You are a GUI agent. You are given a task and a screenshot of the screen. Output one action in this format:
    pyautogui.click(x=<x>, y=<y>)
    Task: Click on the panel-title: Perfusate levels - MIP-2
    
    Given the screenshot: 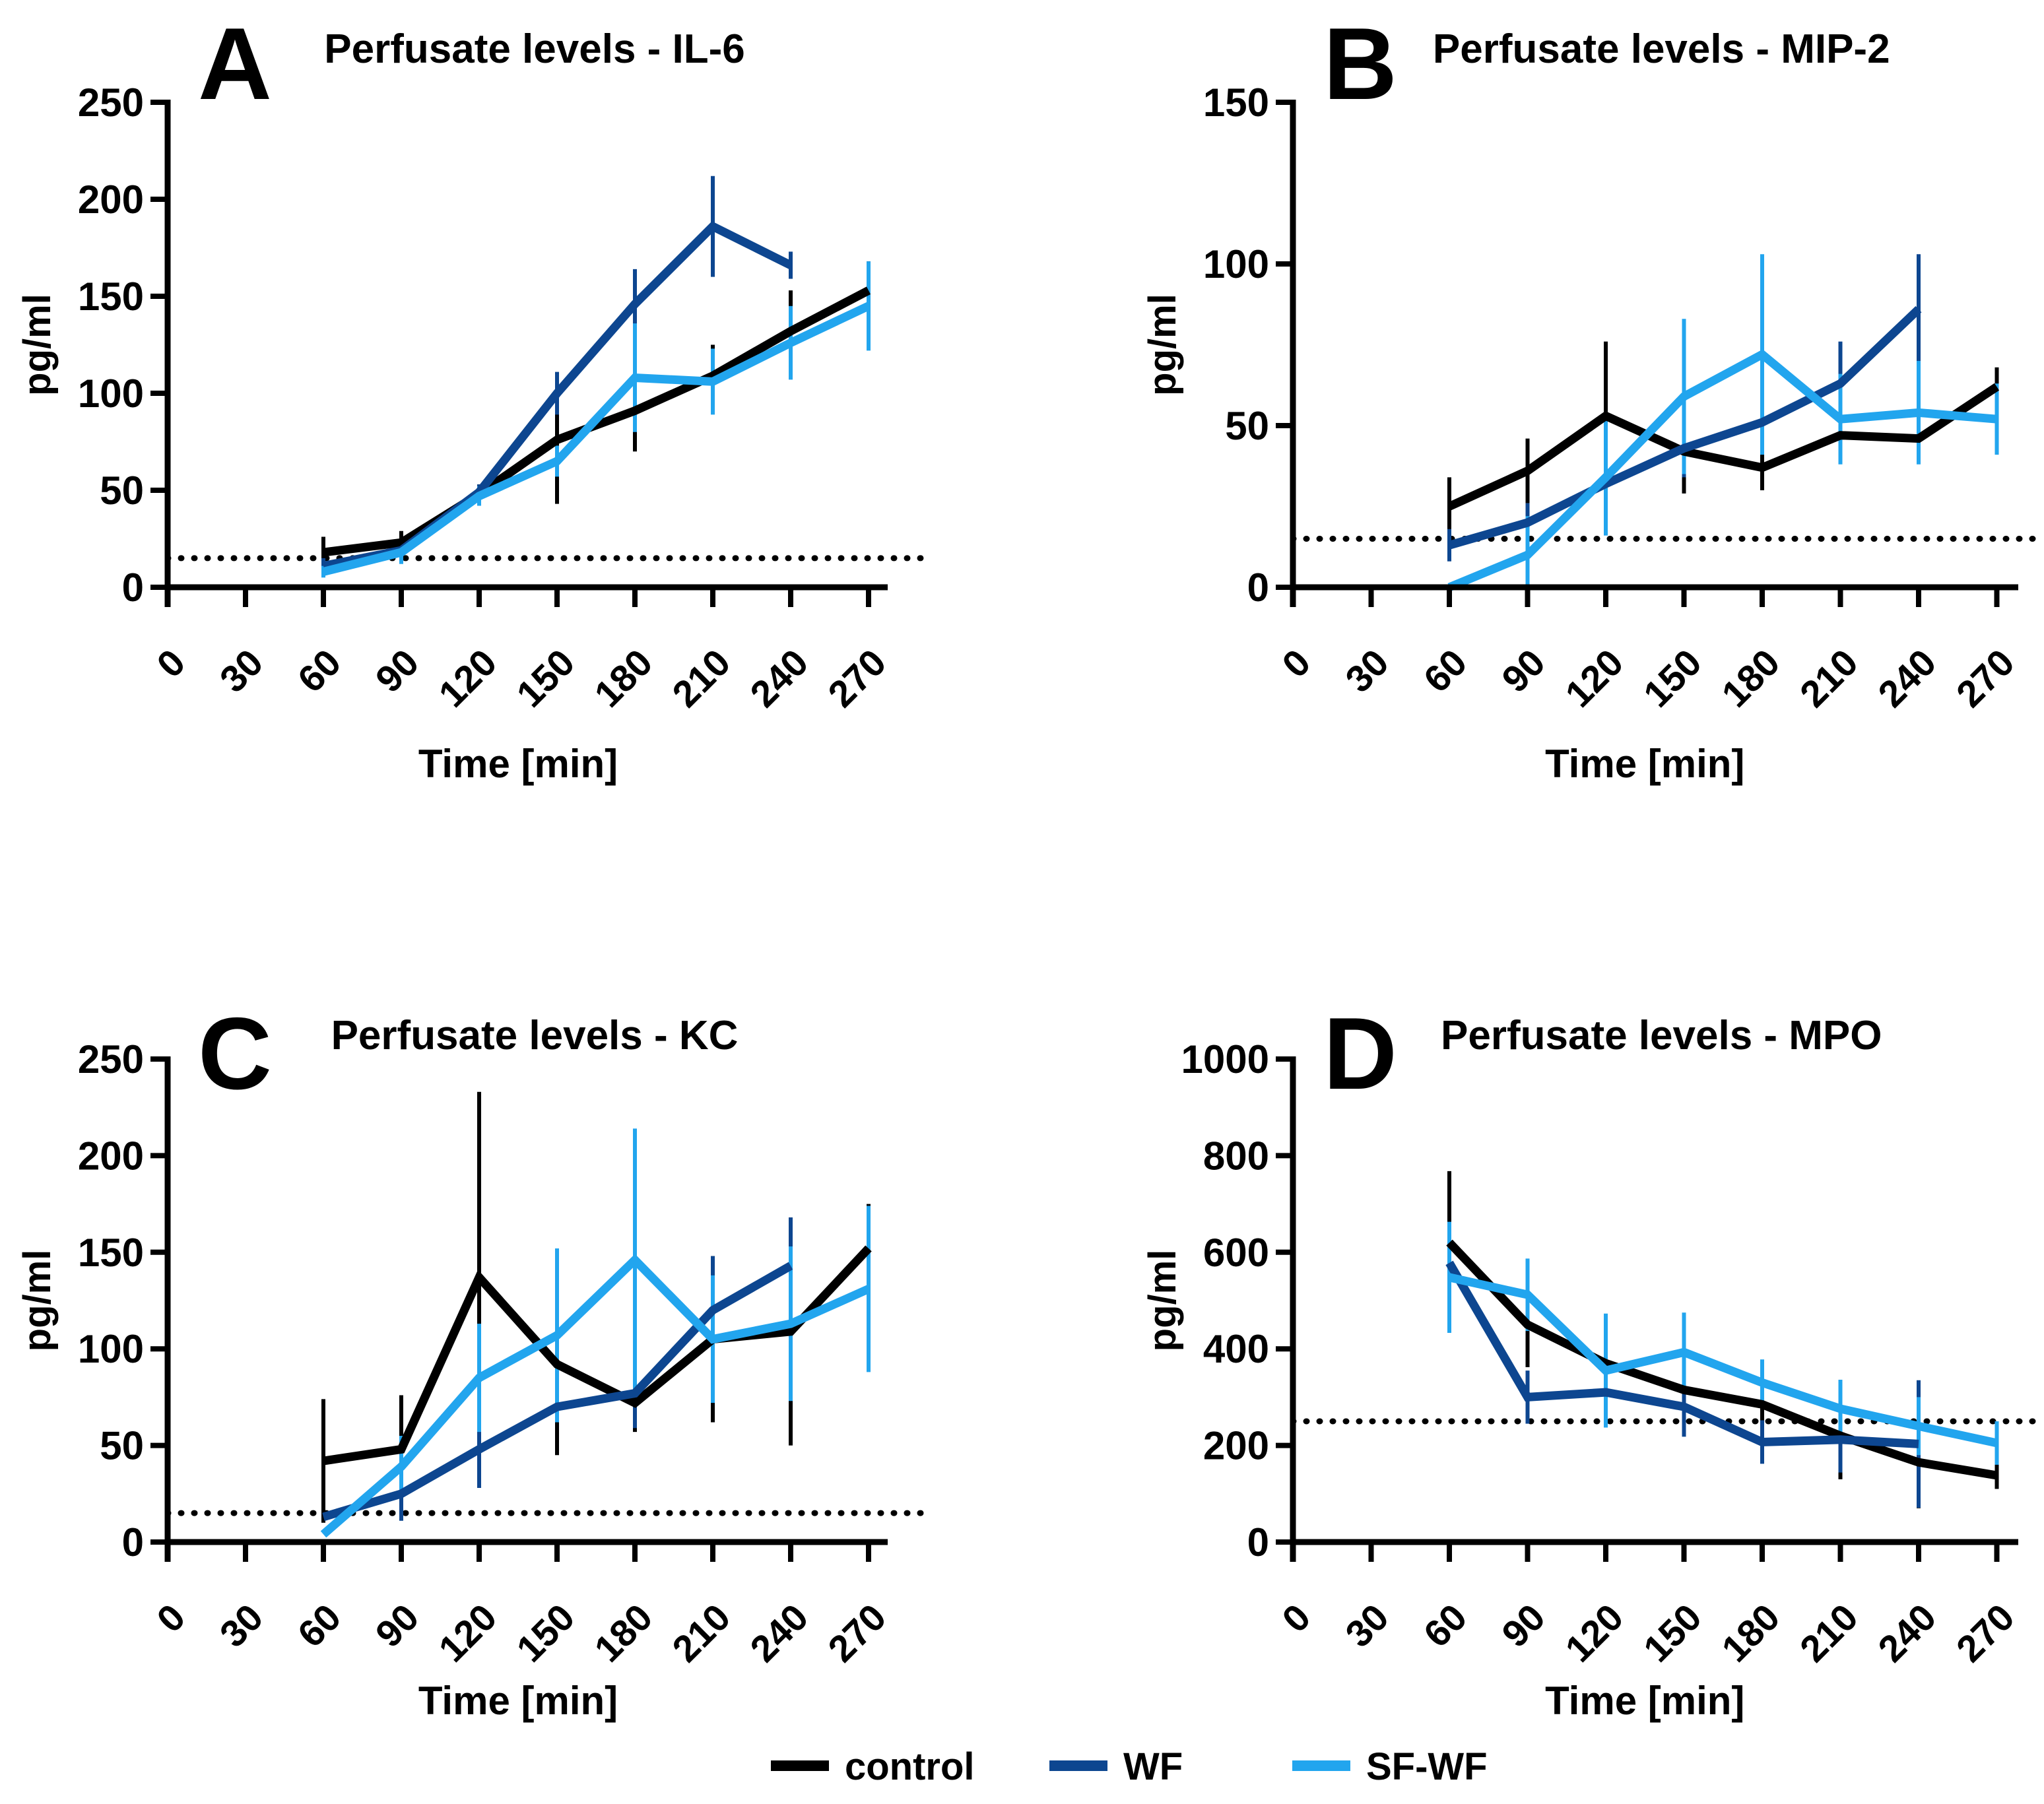 What is the action you would take?
    pyautogui.click(x=1661, y=49)
    